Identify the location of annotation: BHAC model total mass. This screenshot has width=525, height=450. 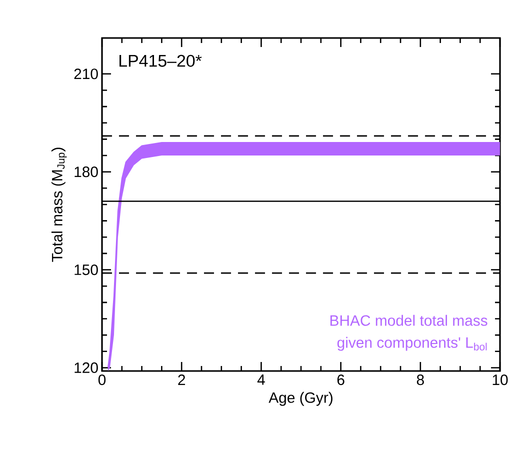
(409, 320).